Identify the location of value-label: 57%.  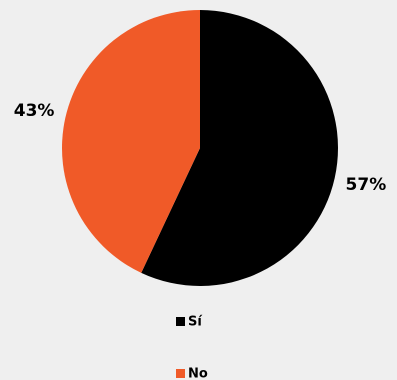
(366, 185).